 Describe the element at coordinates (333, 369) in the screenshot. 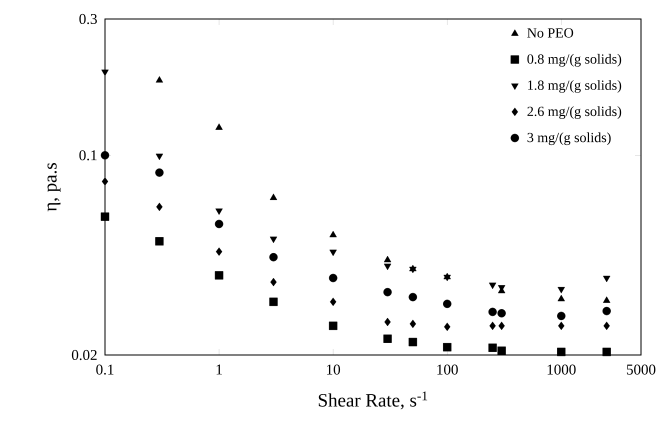

I see `x-tick-label: 10` at that location.